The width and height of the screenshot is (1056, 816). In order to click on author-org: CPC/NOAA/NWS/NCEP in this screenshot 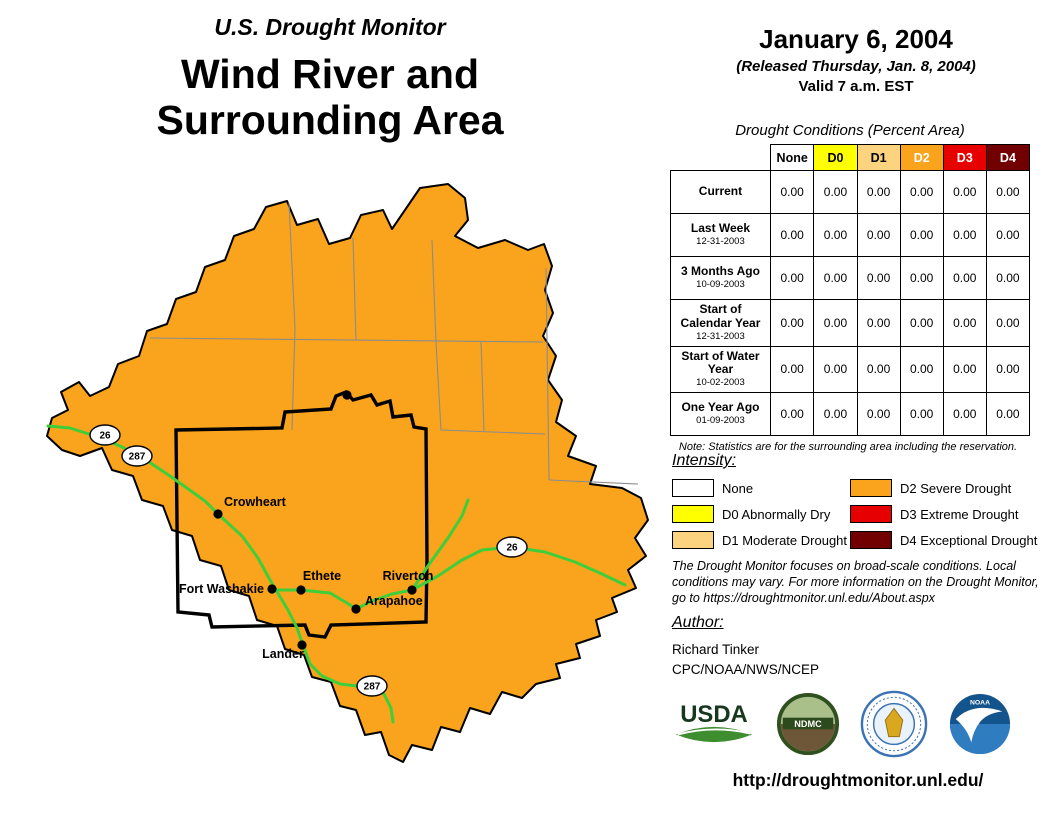, I will do `click(746, 670)`.